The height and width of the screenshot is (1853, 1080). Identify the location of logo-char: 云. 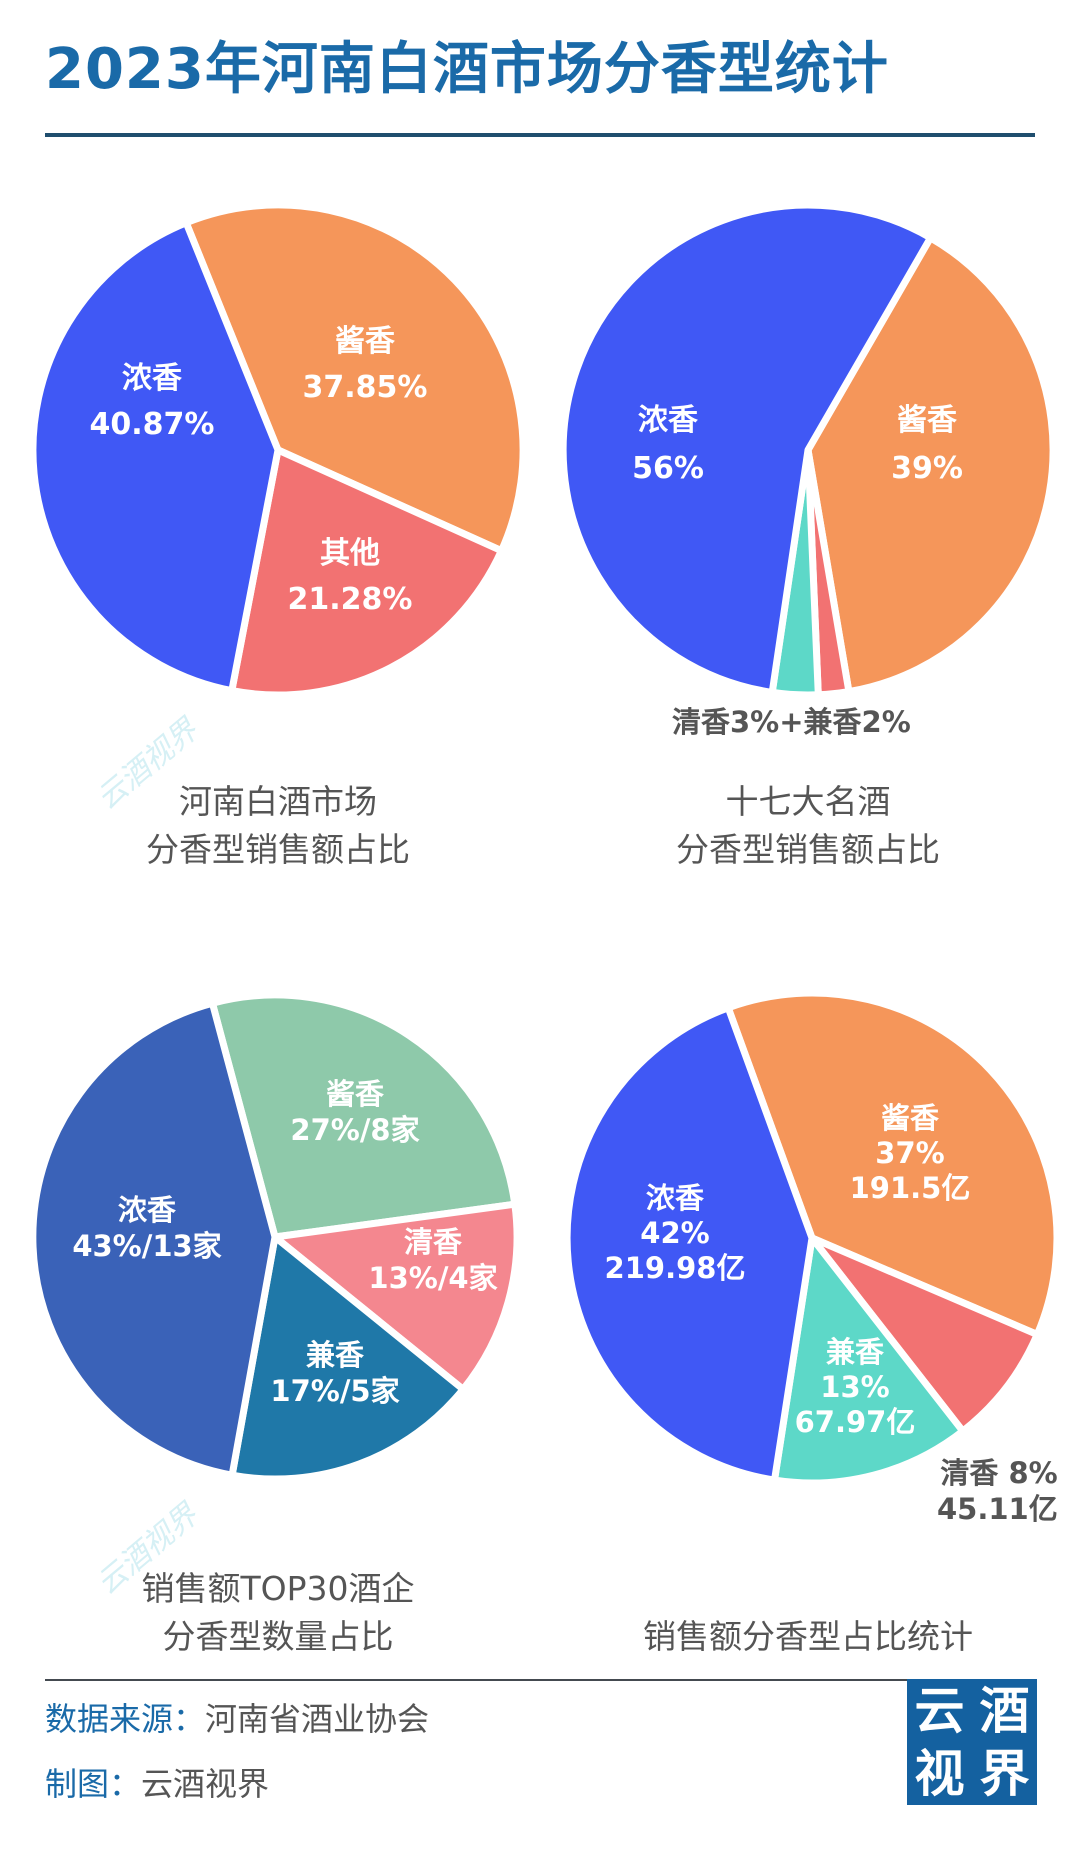
(939, 1710).